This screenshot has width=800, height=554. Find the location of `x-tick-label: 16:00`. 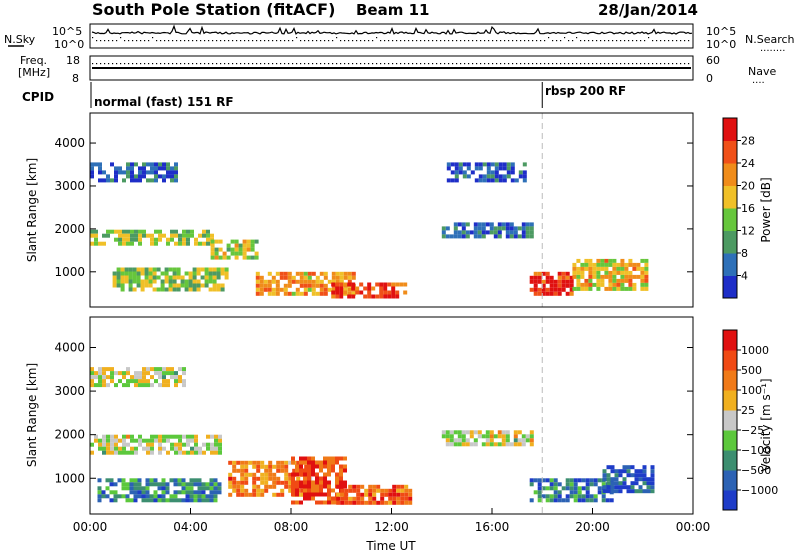

x-tick-label: 16:00 is located at coordinates (492, 527).